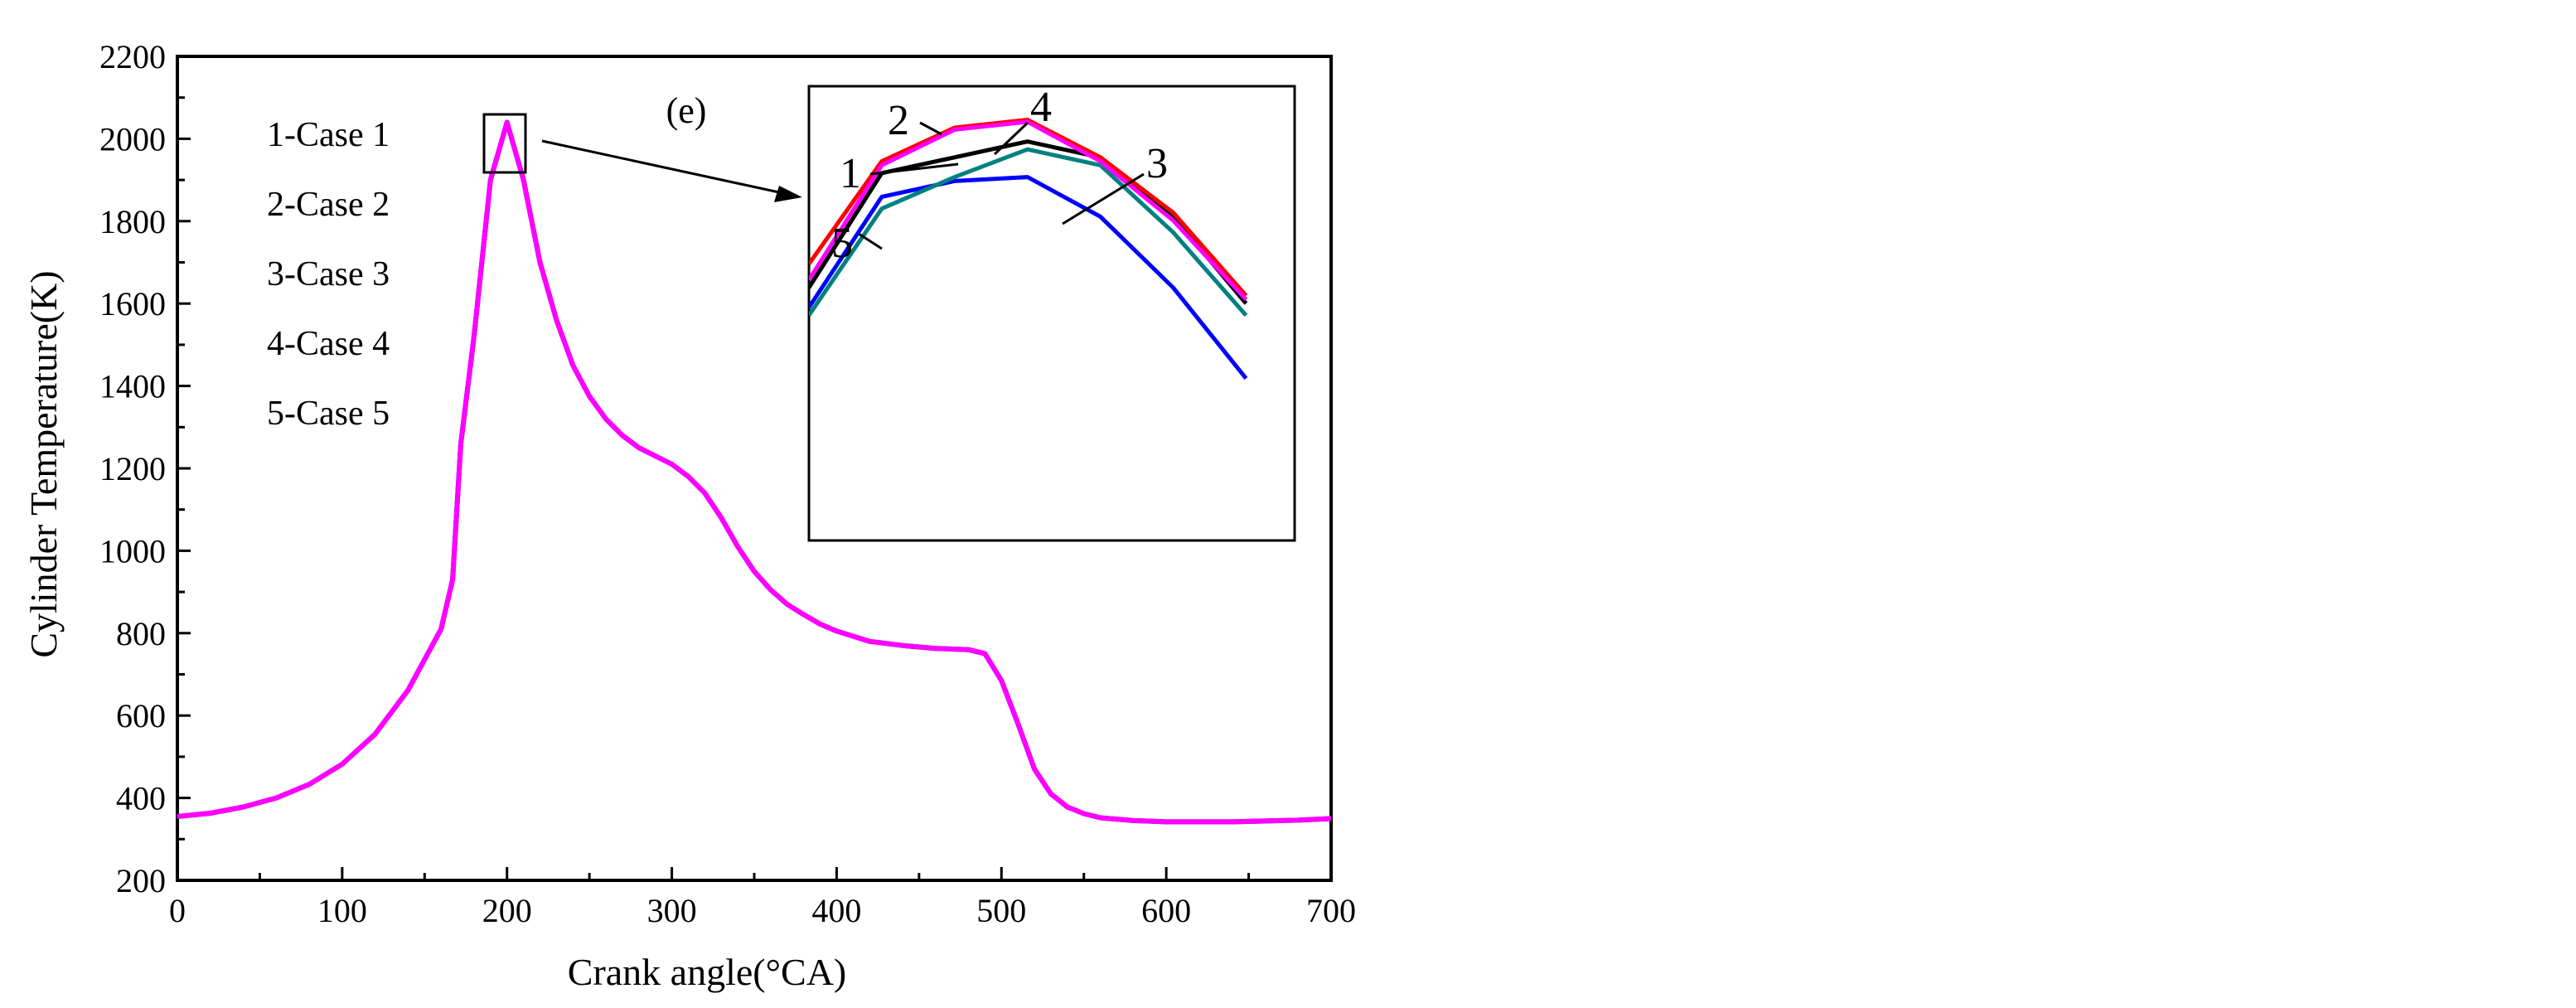 The width and height of the screenshot is (2576, 1008). Describe the element at coordinates (132, 468) in the screenshot. I see `y-tick-label: 1200` at that location.